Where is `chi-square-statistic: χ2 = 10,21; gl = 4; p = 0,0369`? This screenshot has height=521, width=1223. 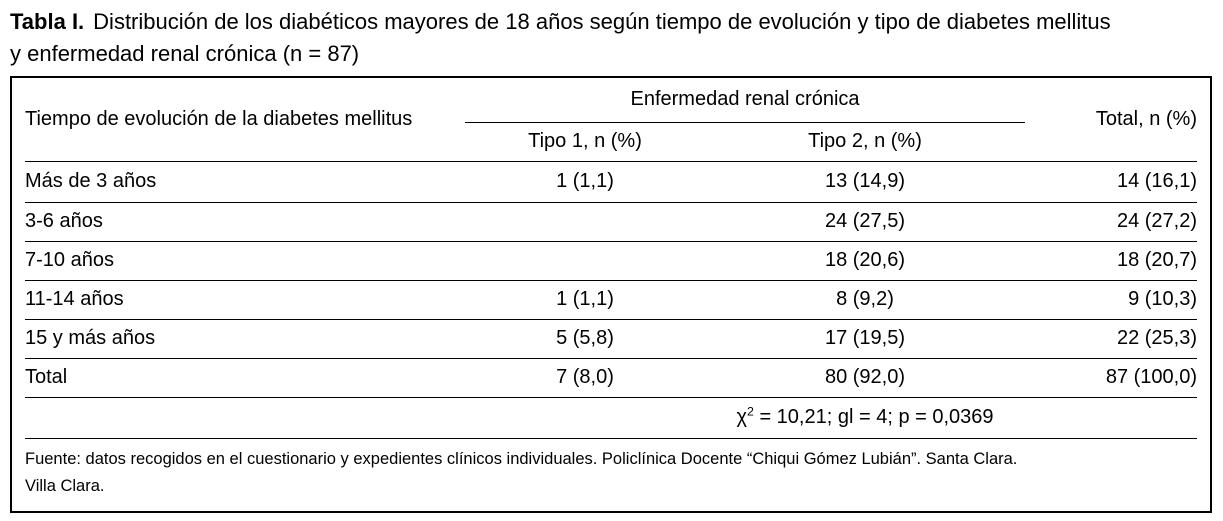 chi-square-statistic: χ2 = 10,21; gl = 4; p = 0,0369 is located at coordinates (865, 418).